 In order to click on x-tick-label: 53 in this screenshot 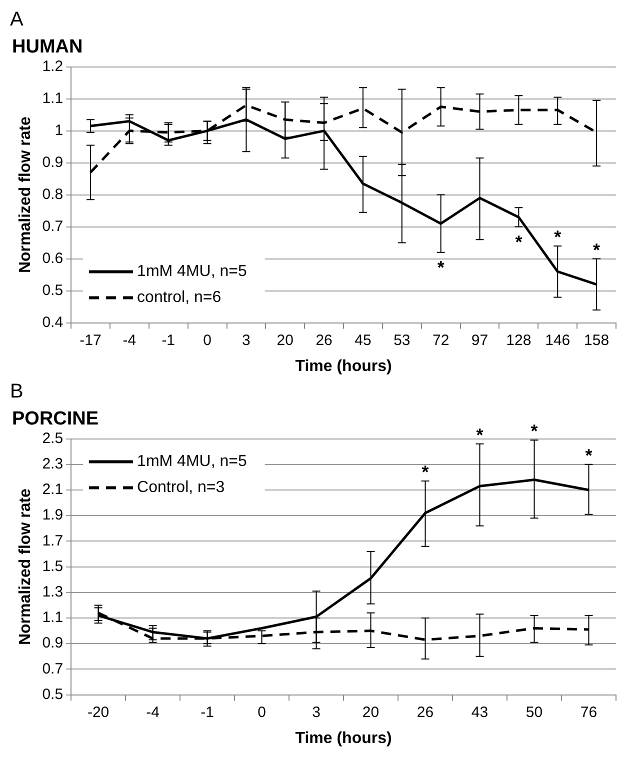, I will do `click(402, 340)`.